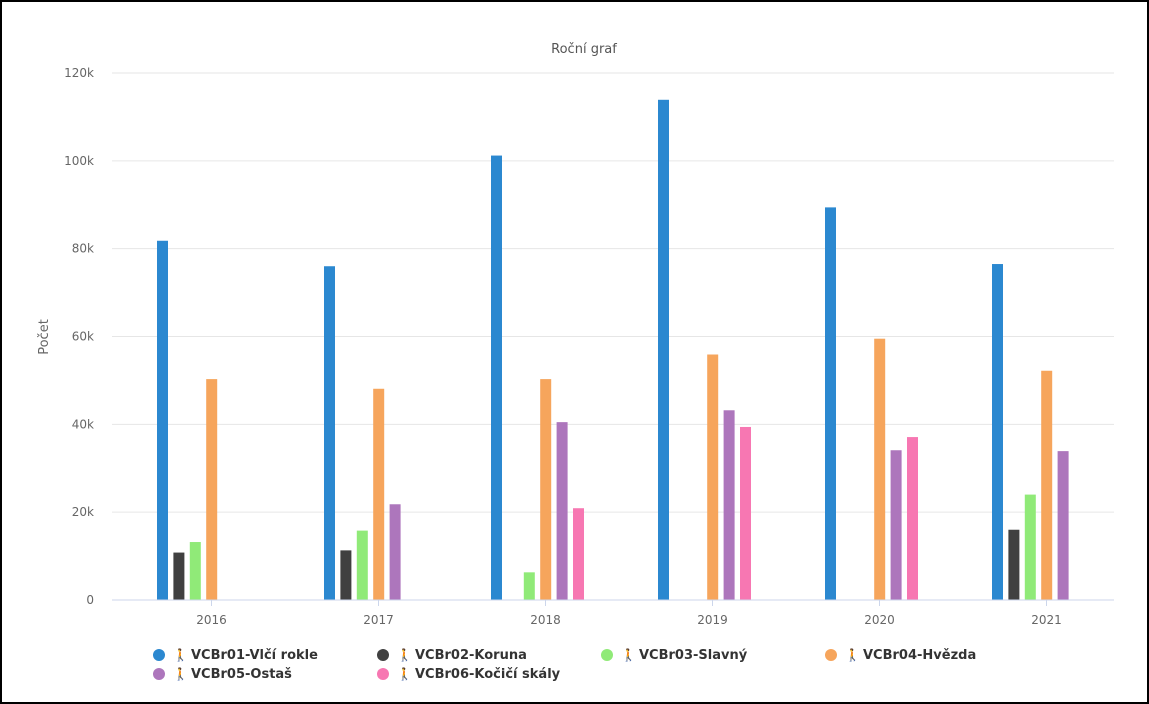 This screenshot has height=704, width=1149. What do you see at coordinates (693, 655) in the screenshot?
I see `legend-label: VCBr03-Slavný` at bounding box center [693, 655].